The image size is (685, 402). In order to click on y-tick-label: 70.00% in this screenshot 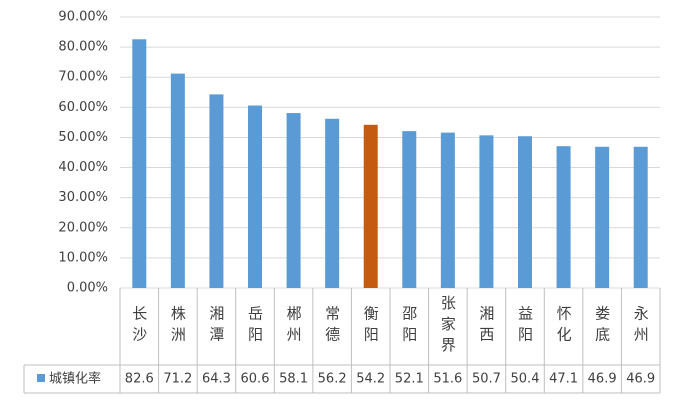, I will do `click(83, 77)`.